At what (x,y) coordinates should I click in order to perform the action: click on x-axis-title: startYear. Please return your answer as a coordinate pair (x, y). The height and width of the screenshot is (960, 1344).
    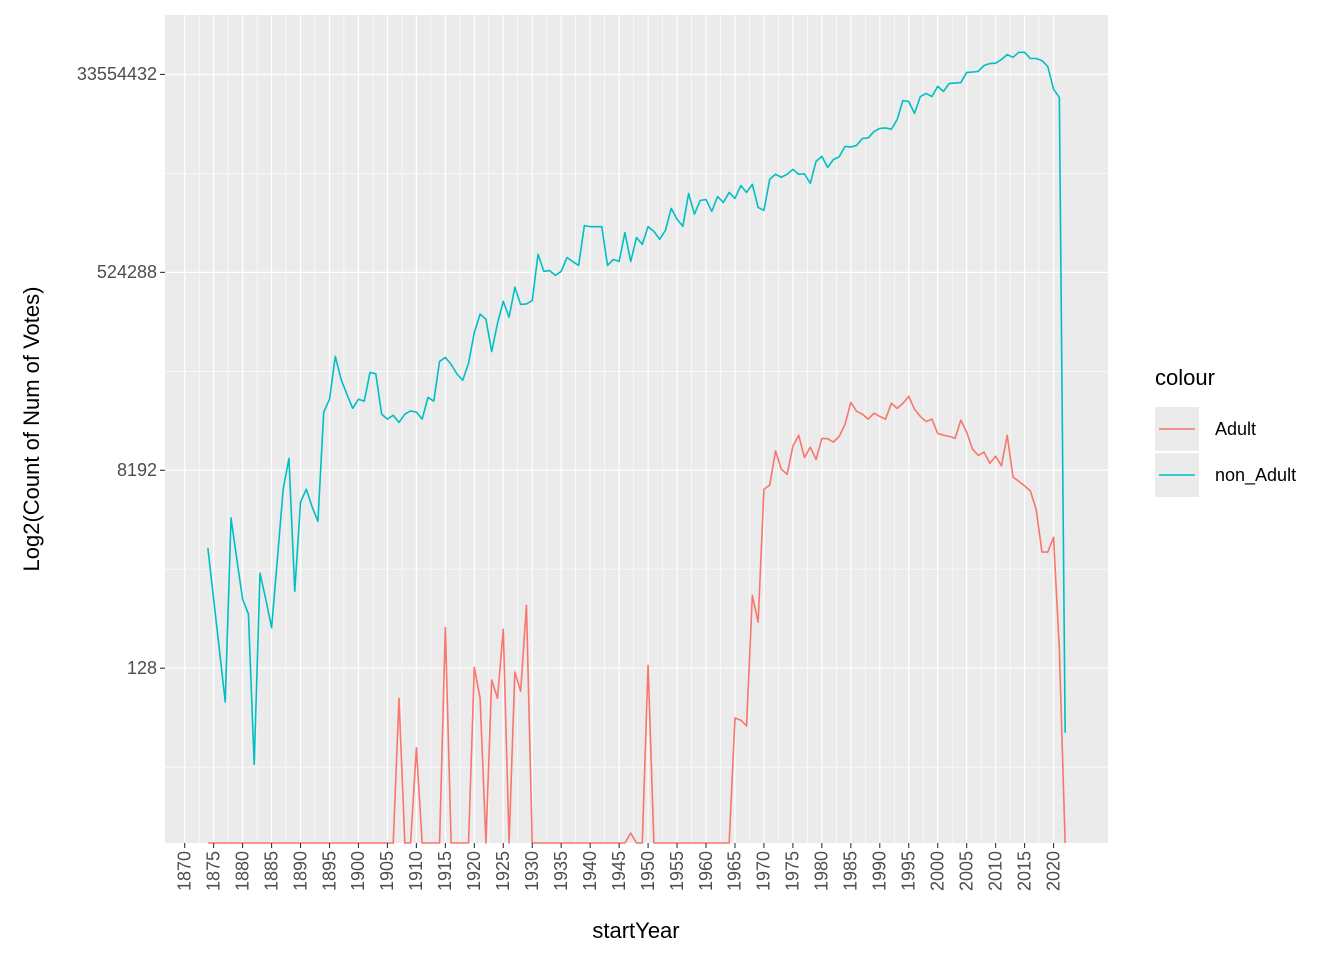
    Looking at the image, I should click on (635, 930).